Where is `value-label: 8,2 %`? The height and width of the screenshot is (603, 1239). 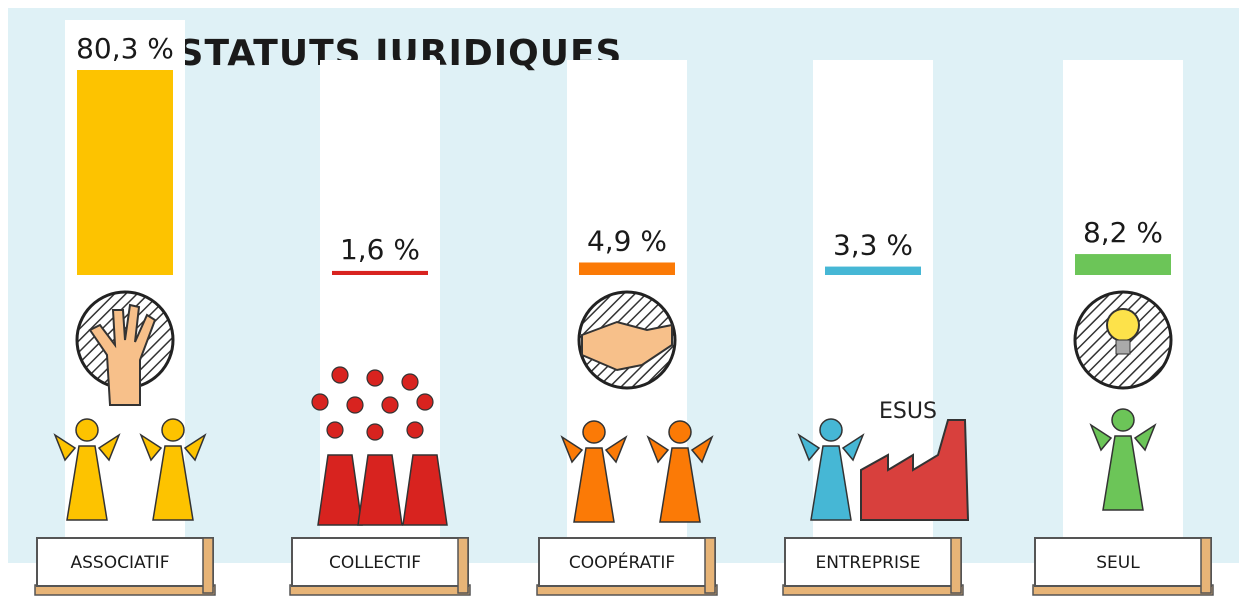 value-label: 8,2 % is located at coordinates (1123, 232).